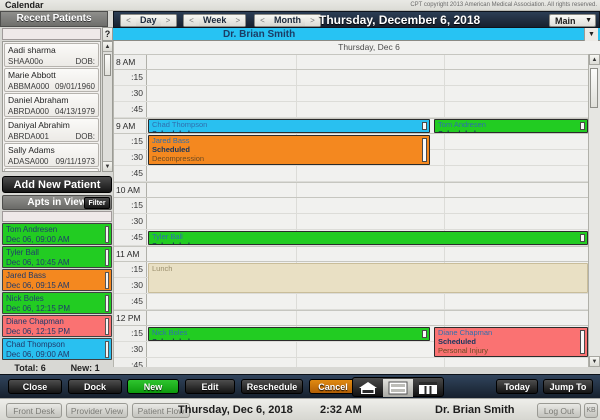  Describe the element at coordinates (57, 216) in the screenshot. I see `apts-search-input` at that location.